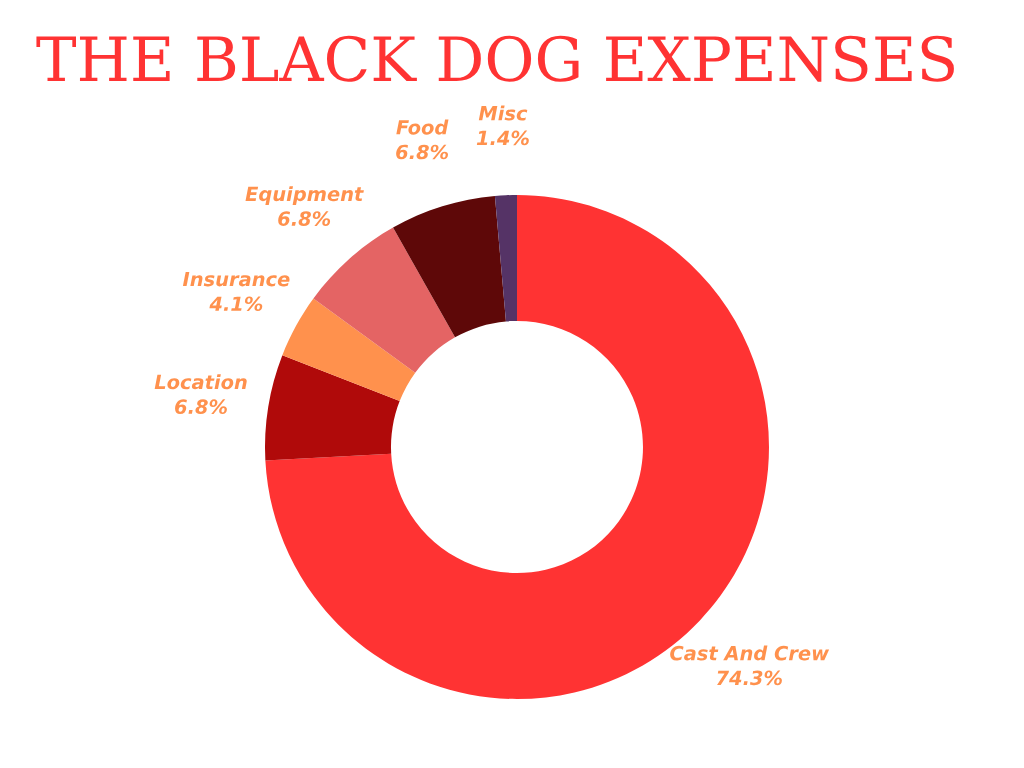 This screenshot has width=1024, height=768. What do you see at coordinates (422, 127) in the screenshot?
I see `slice-label: Food` at bounding box center [422, 127].